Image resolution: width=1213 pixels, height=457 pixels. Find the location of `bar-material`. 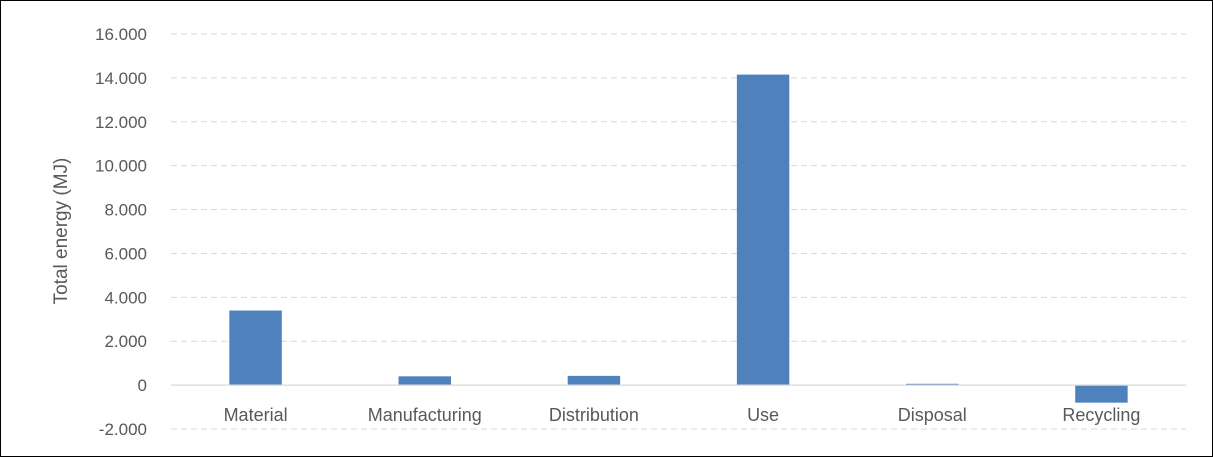

bar-material is located at coordinates (255, 348).